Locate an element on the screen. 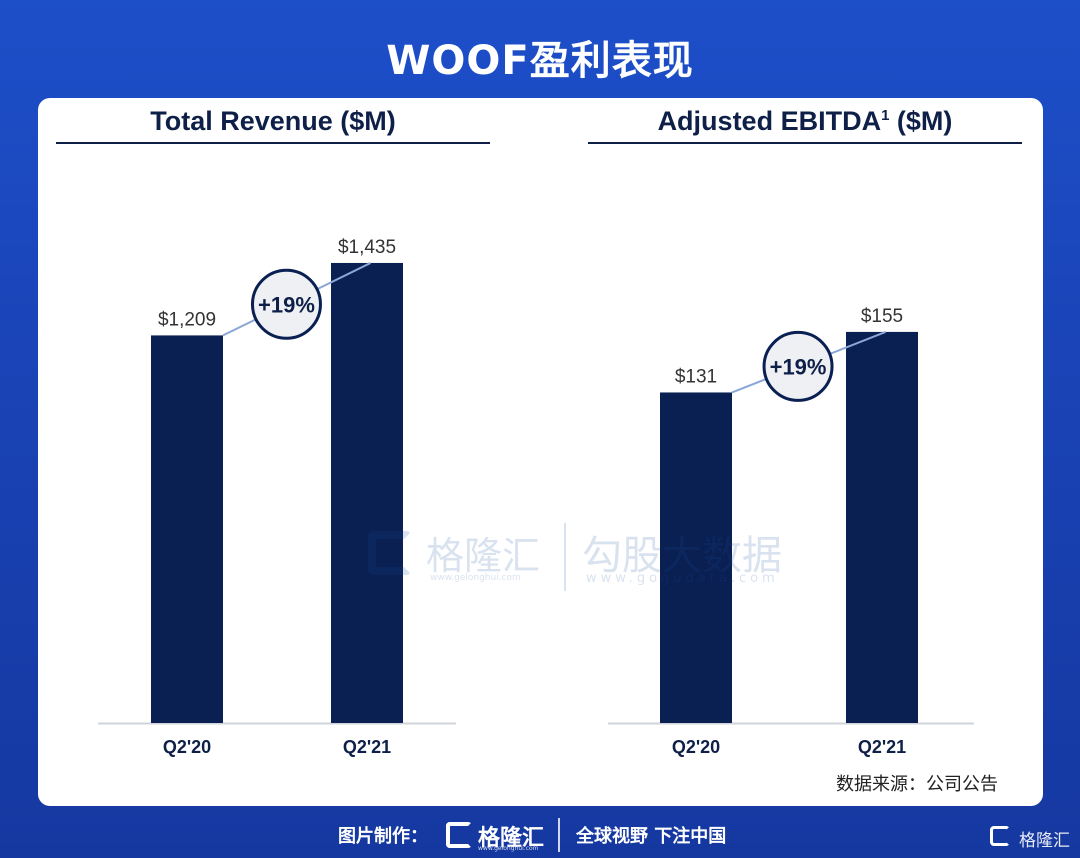  revenue-chart-title: Total Revenue ($M) is located at coordinates (273, 121).